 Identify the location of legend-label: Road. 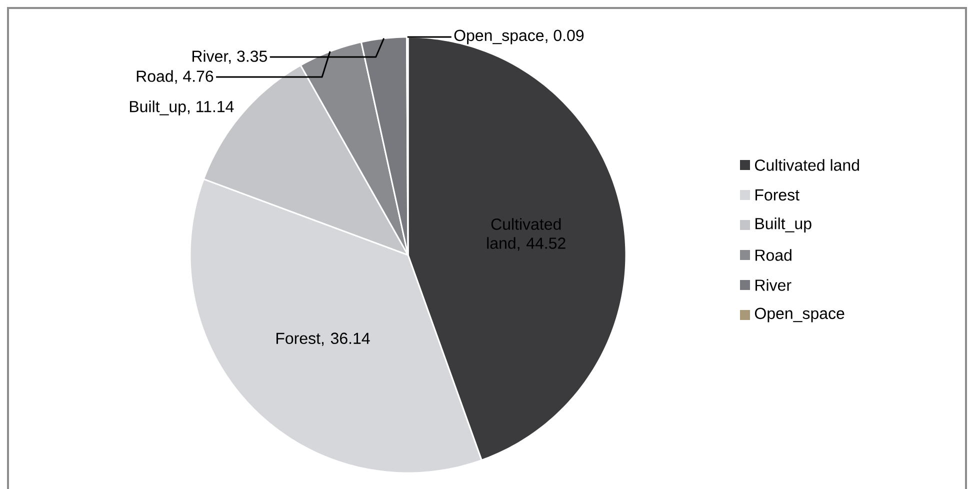
(774, 255).